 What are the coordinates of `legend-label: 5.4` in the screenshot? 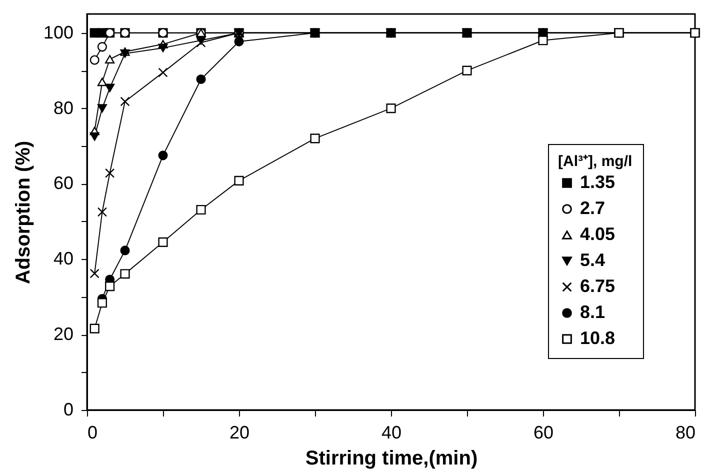 It's located at (593, 260).